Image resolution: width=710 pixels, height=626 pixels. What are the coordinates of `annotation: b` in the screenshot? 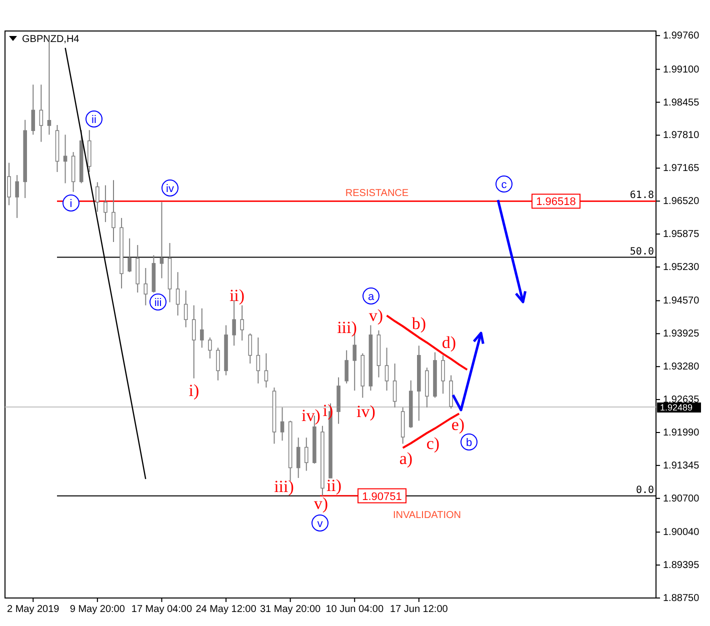 It's located at (469, 443).